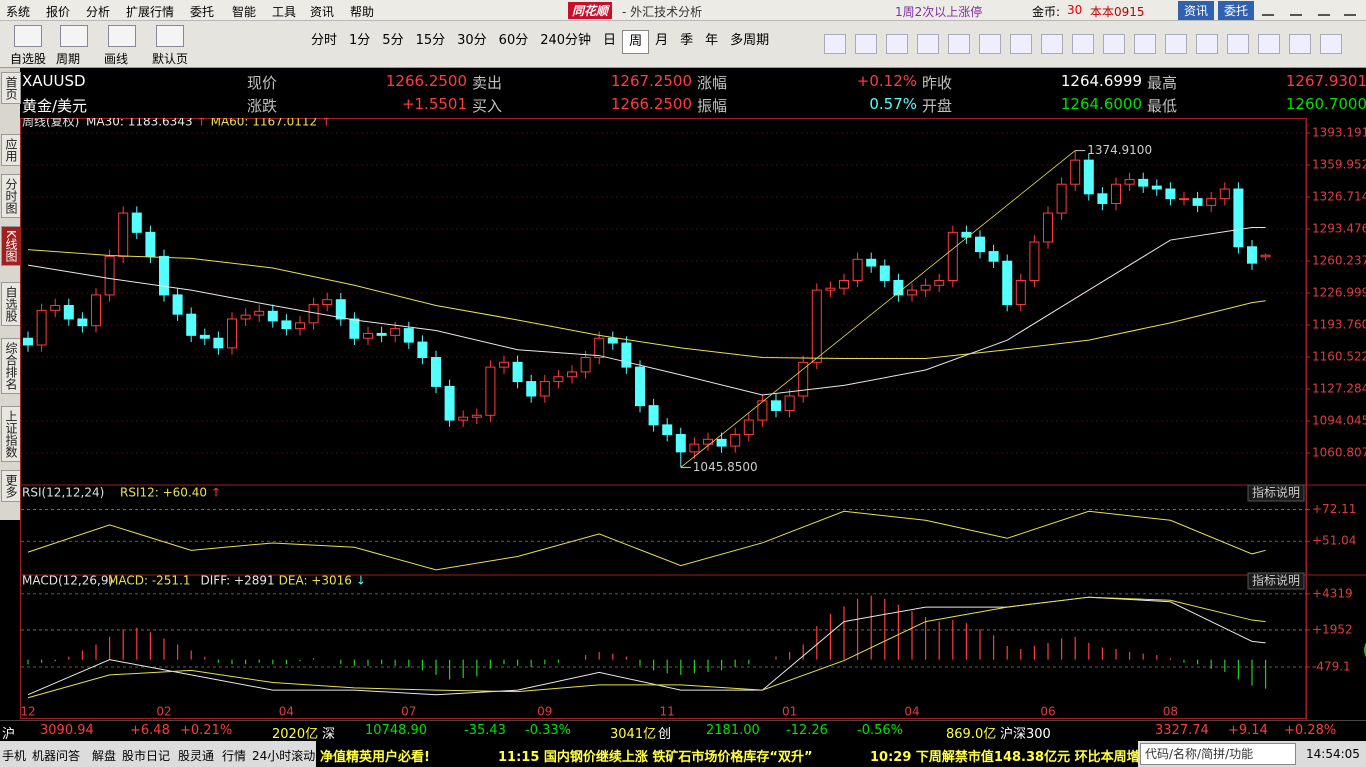  Describe the element at coordinates (362, 12) in the screenshot. I see `menu-item: 帮助` at that location.